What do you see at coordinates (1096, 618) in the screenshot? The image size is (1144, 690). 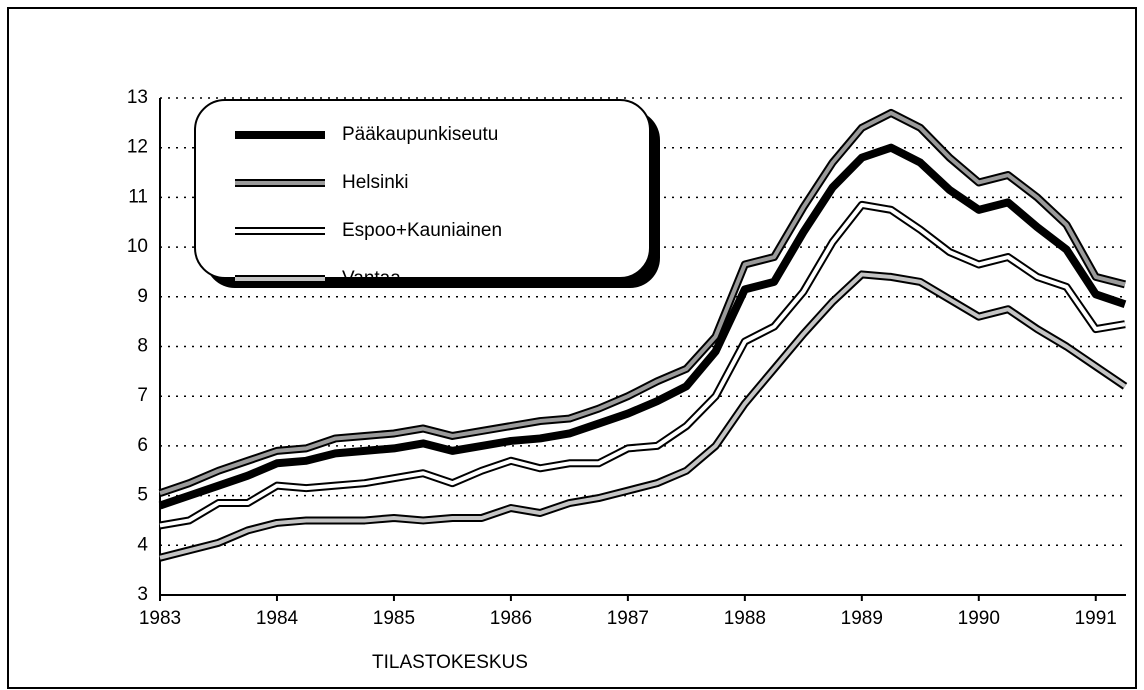 I see `x-tick-label: 1991` at bounding box center [1096, 618].